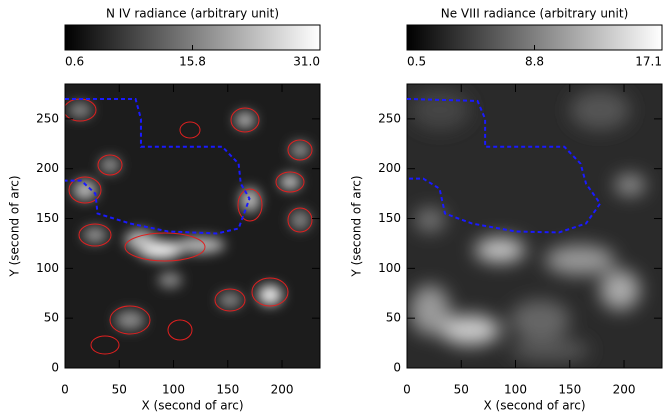  What do you see at coordinates (648, 62) in the screenshot?
I see `colorbar-tick-label: 17.1` at bounding box center [648, 62].